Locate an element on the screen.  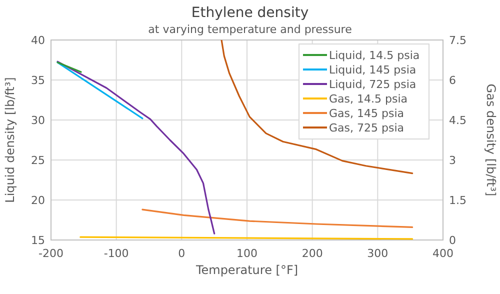
chart-title: Ethylene density is located at coordinates (250, 13).